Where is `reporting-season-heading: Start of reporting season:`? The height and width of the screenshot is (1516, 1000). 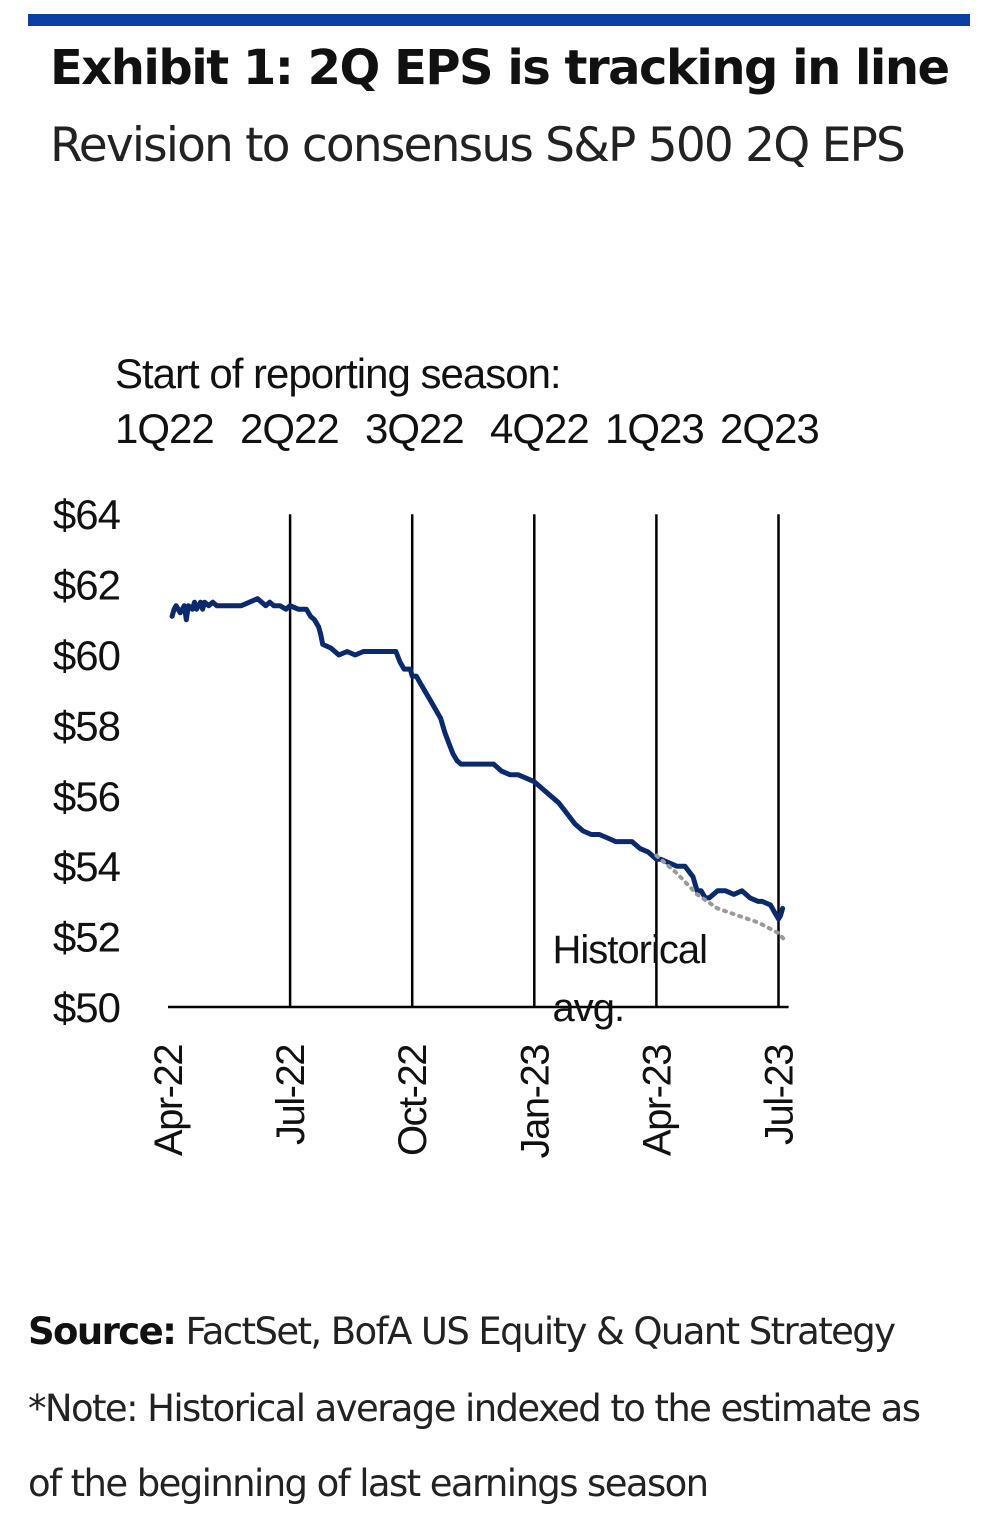
reporting-season-heading: Start of reporting season: is located at coordinates (338, 373).